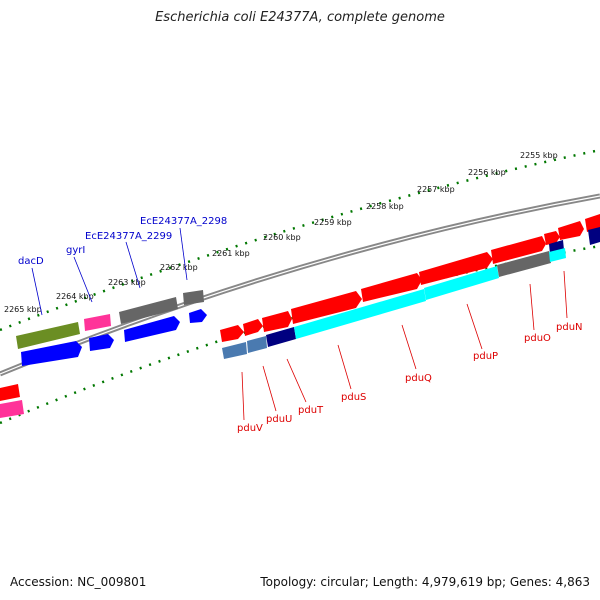 Image resolution: width=600 pixels, height=600 pixels. Describe the element at coordinates (48, 335) in the screenshot. I see `dacD-gene` at that location.